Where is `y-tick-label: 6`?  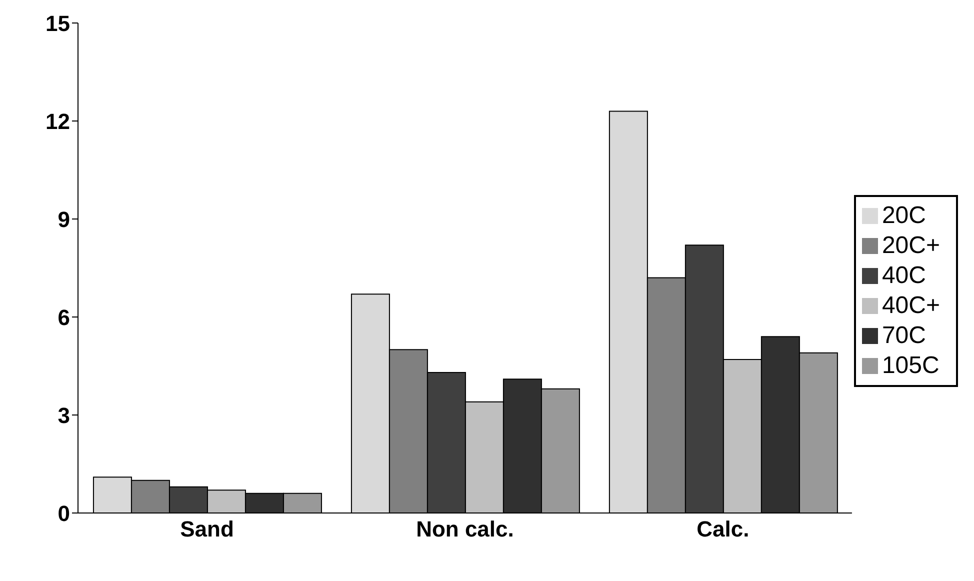 y-tick-label: 6 is located at coordinates (64, 317).